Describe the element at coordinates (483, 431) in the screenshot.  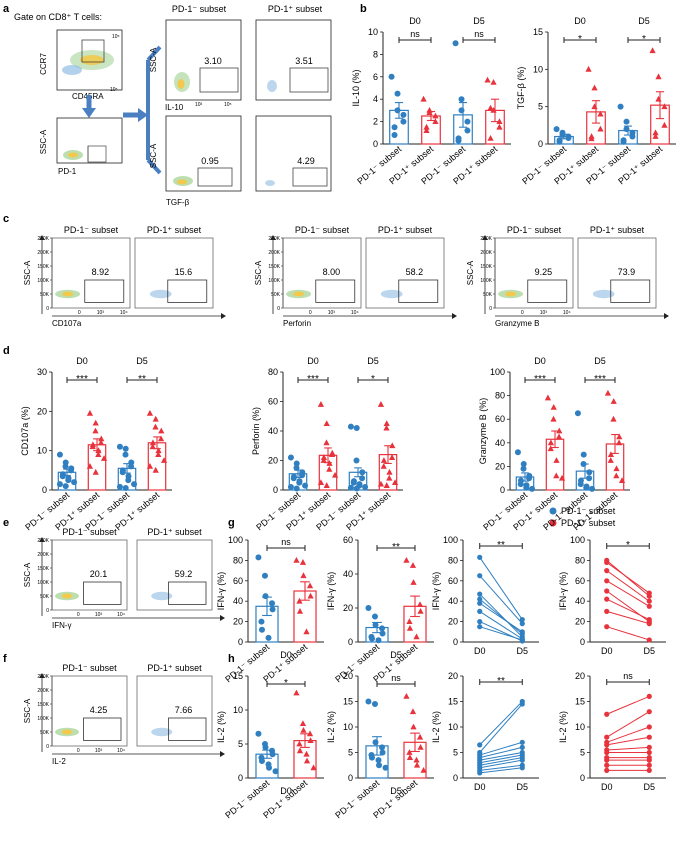
I see `y-axis-label: Granzyme B (%)` at that location.